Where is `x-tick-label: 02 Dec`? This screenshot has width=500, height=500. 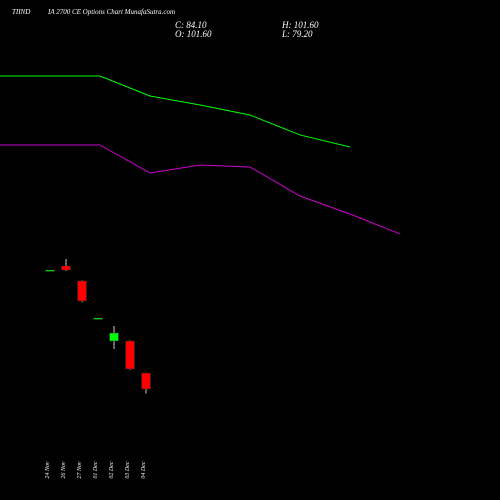
x-tick-label: 02 Dec is located at coordinates (112, 469).